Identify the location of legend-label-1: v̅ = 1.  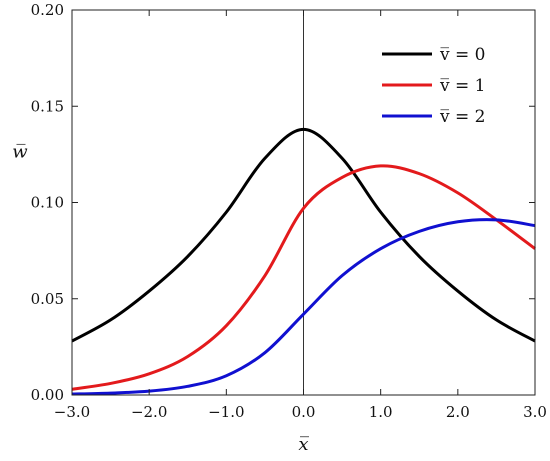
(462, 86).